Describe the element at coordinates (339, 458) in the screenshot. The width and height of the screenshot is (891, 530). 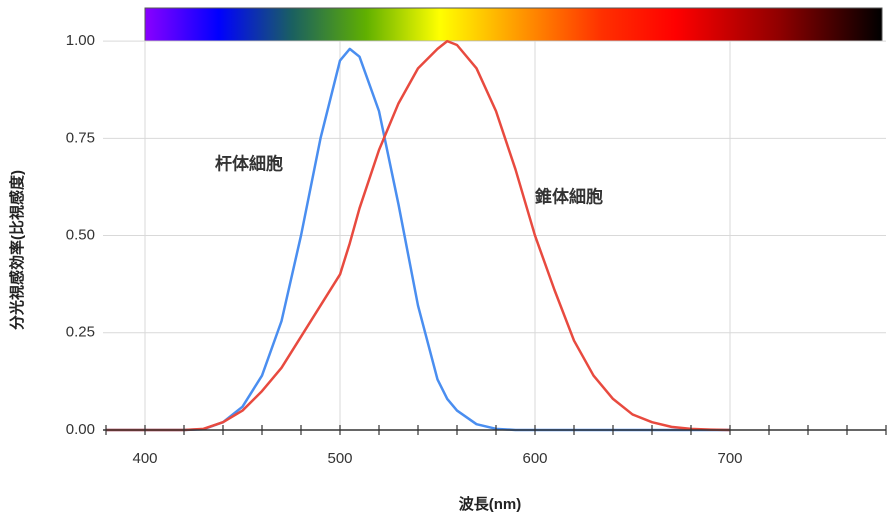
I see `x-tick-label: 500` at that location.